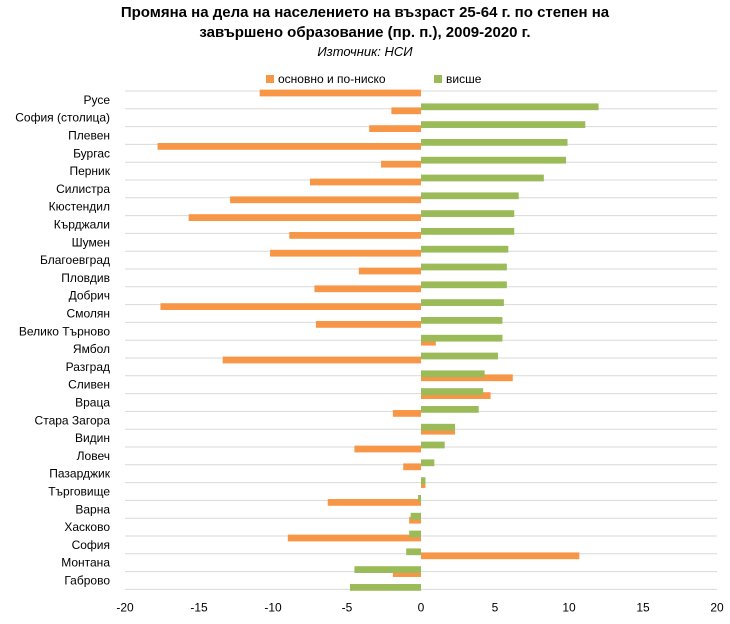 Image resolution: width=730 pixels, height=624 pixels. I want to click on x-tick-label: 20, so click(717, 607).